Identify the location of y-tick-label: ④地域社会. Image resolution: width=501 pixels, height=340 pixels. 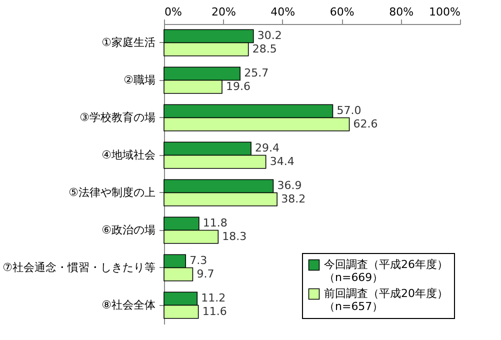
(129, 155).